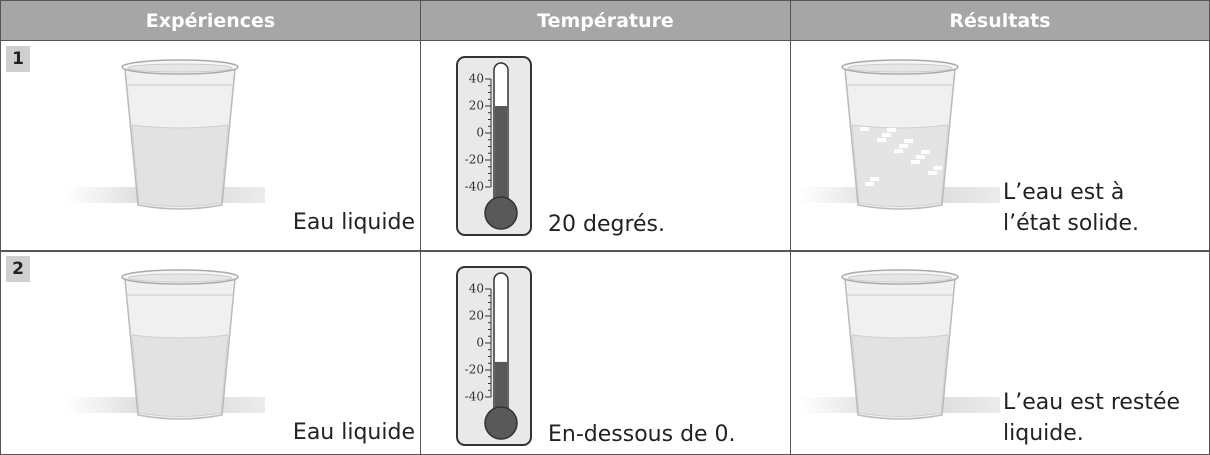 This screenshot has width=1210, height=455. I want to click on column-header: Température, so click(605, 20).